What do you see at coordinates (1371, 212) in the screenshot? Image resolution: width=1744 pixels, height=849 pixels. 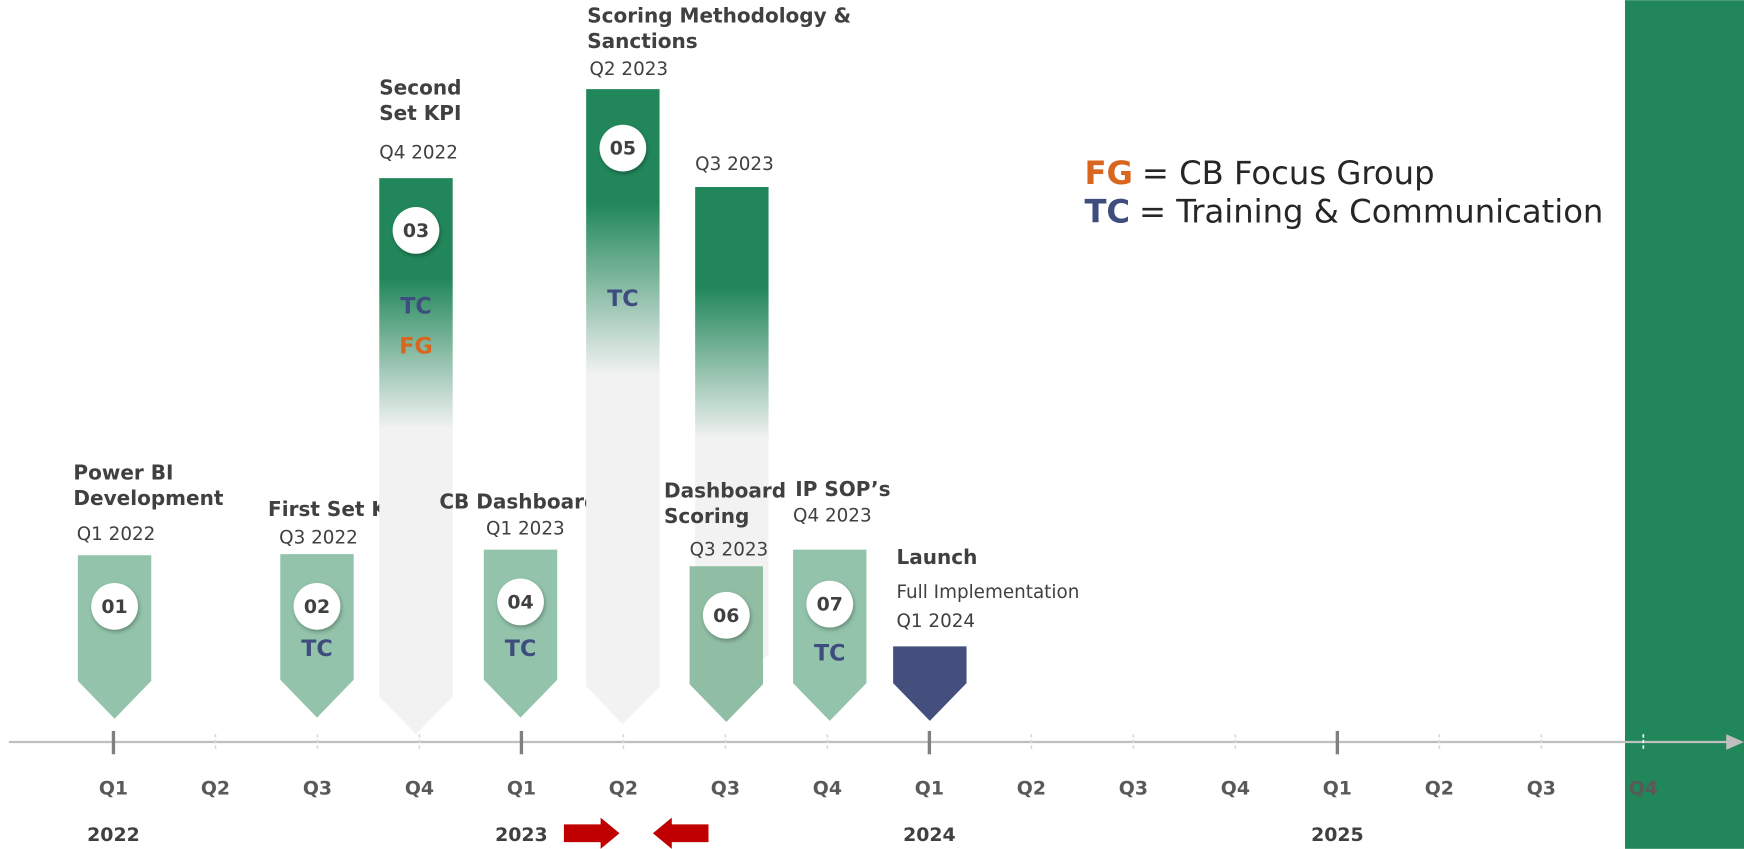 I see `legend-text: = Training & Communication` at bounding box center [1371, 212].